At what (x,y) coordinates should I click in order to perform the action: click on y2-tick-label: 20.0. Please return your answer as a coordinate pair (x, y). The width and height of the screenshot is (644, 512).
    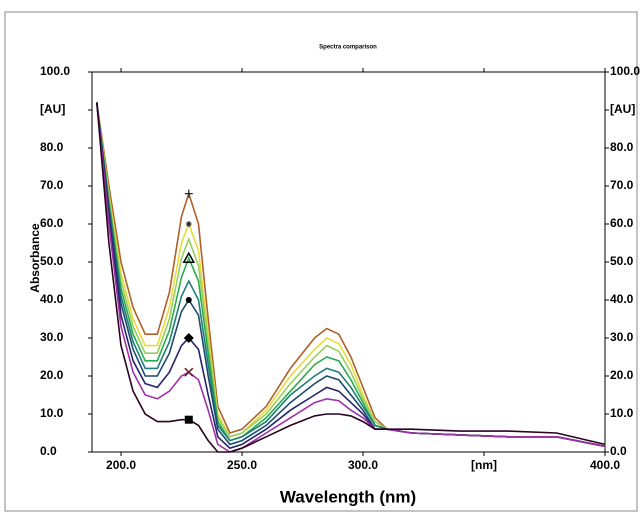
    Looking at the image, I should click on (622, 375).